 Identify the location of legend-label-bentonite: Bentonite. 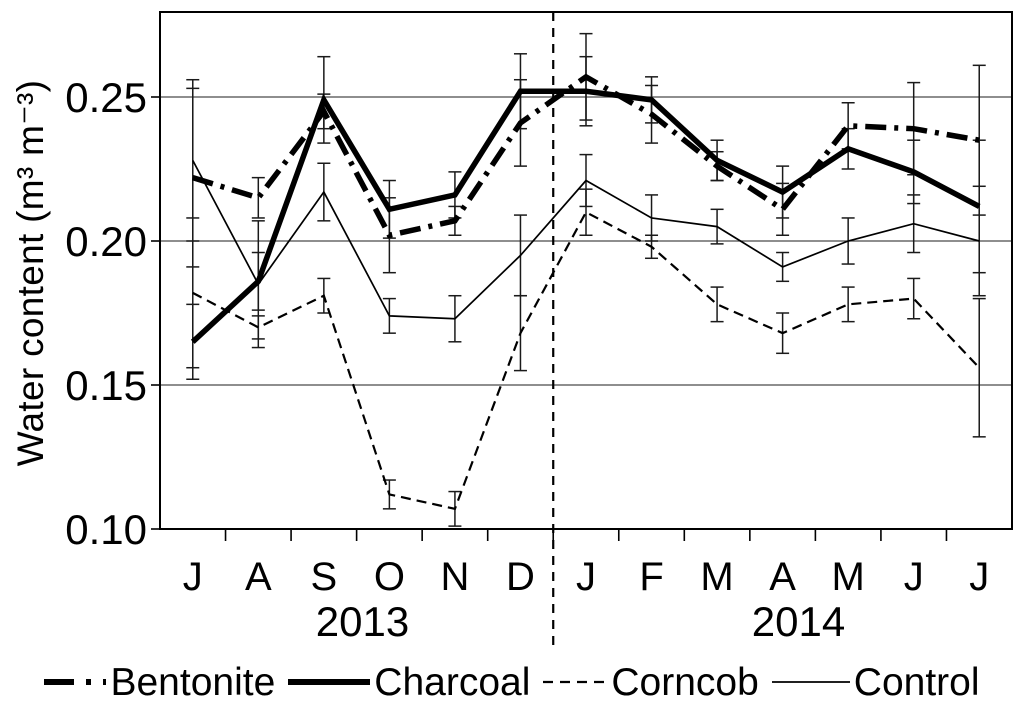
(193, 682).